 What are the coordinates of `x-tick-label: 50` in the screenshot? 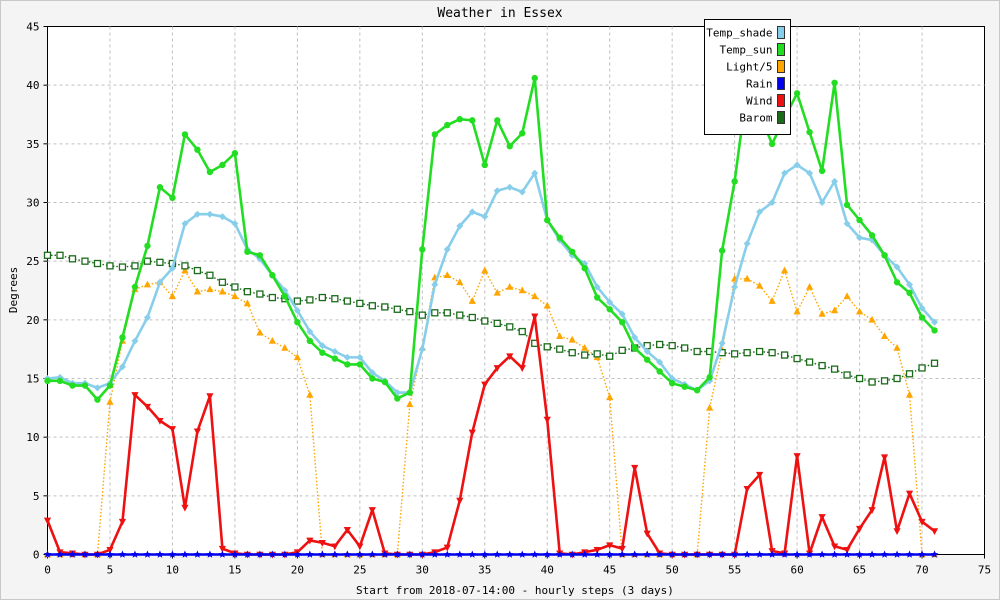 It's located at (672, 570).